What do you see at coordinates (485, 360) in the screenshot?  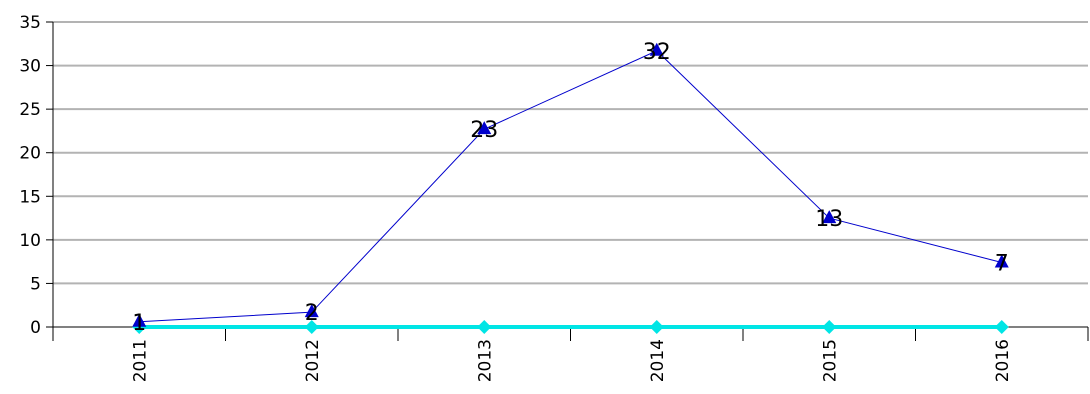 I see `x-tick-label-2013: 2013` at bounding box center [485, 360].